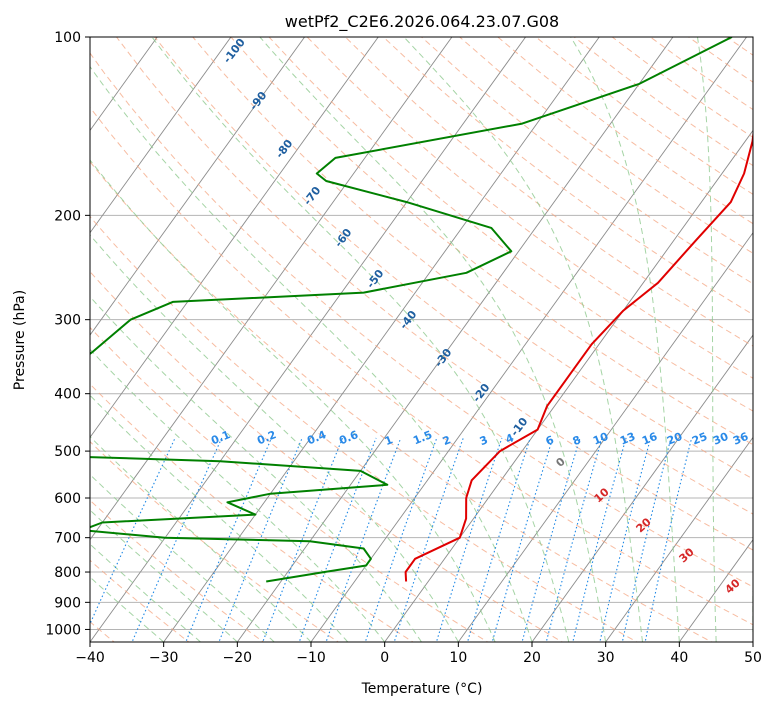  Describe the element at coordinates (67, 539) in the screenshot. I see `y-tick-label: 700` at that location.